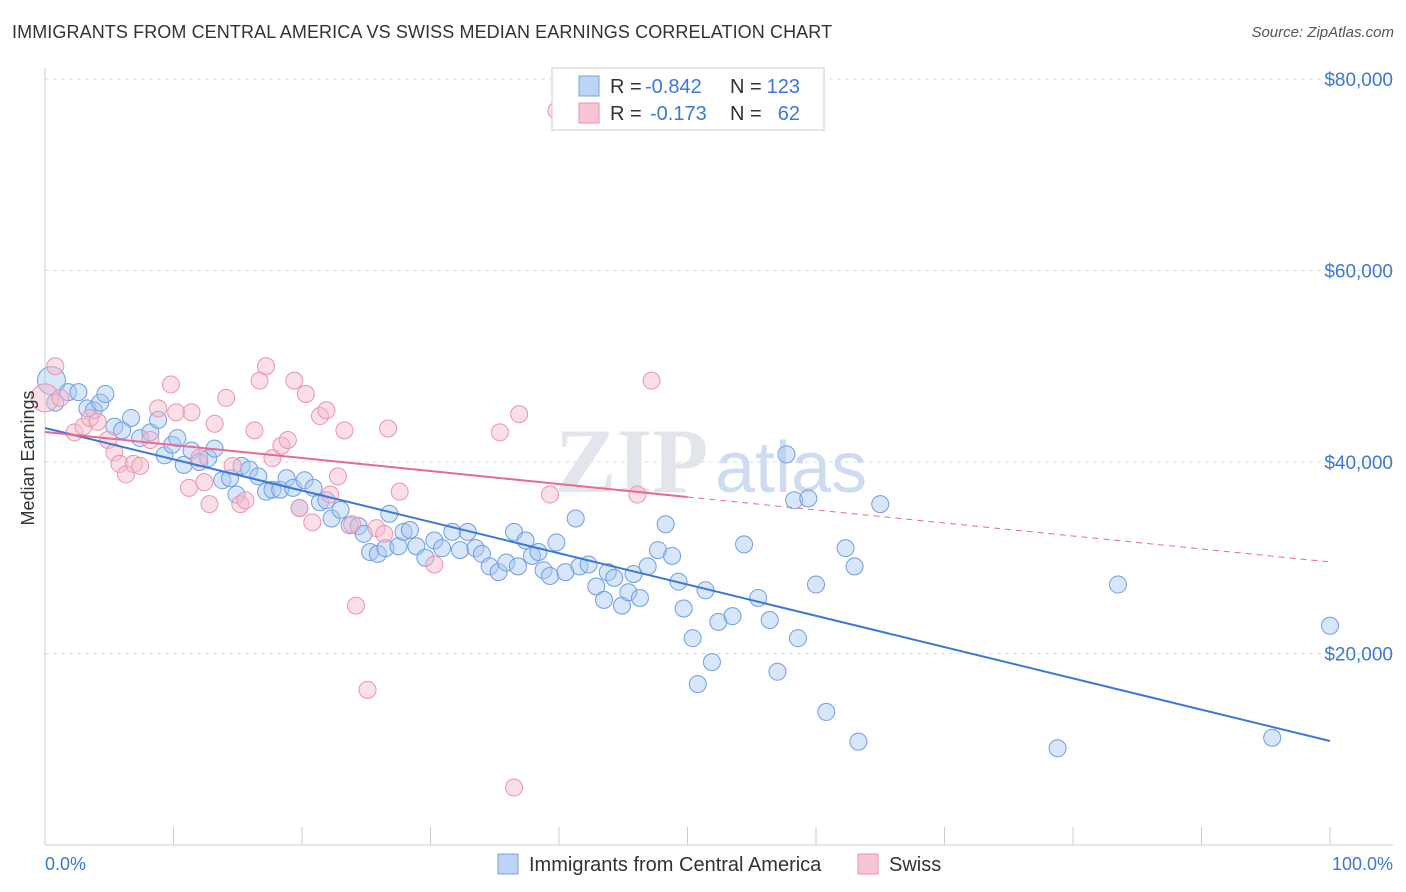 The height and width of the screenshot is (892, 1406). Describe the element at coordinates (789, 114) in the screenshot. I see `legend-n-value: 62` at that location.